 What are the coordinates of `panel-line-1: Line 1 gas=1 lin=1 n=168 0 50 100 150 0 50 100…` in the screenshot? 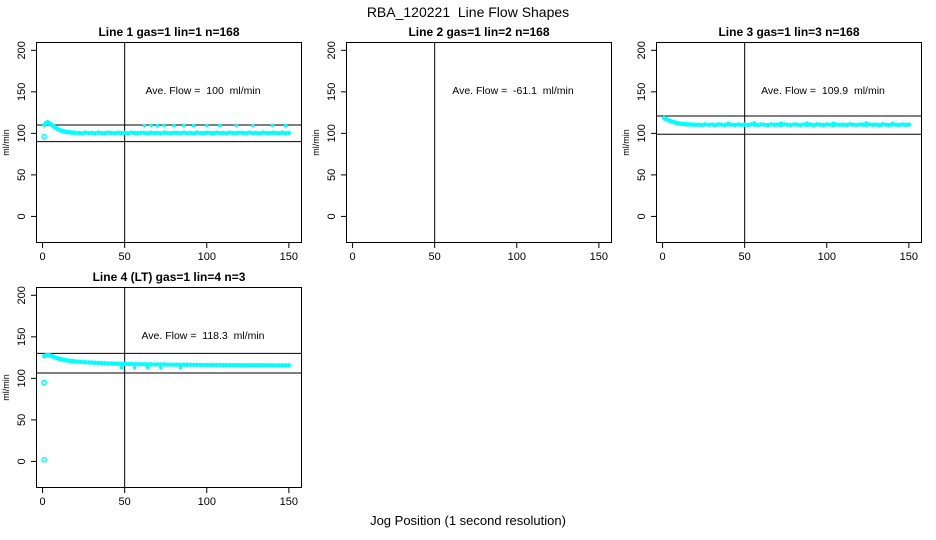 It's located at (151, 144).